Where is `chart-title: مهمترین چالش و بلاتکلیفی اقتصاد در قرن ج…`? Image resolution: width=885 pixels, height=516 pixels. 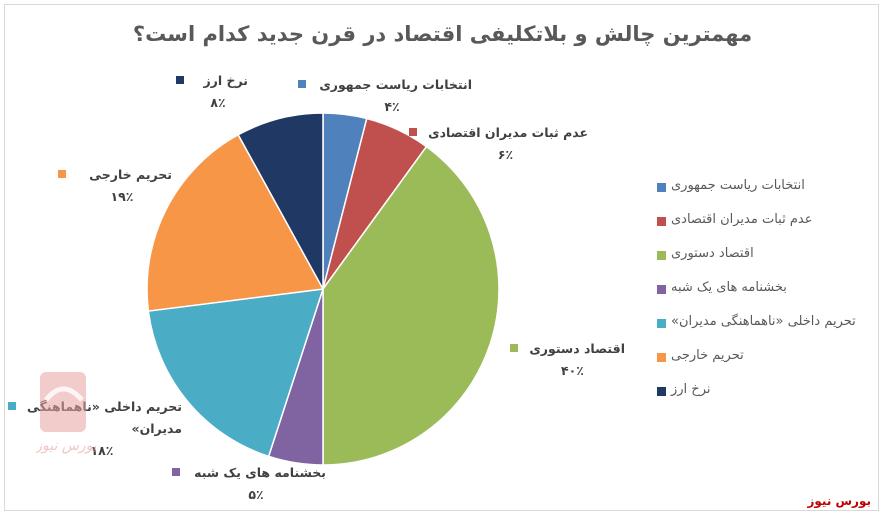
chart-title: مهمترین چالش و بلاتکلیفی اقتصاد در قرن ج… is located at coordinates (442, 34).